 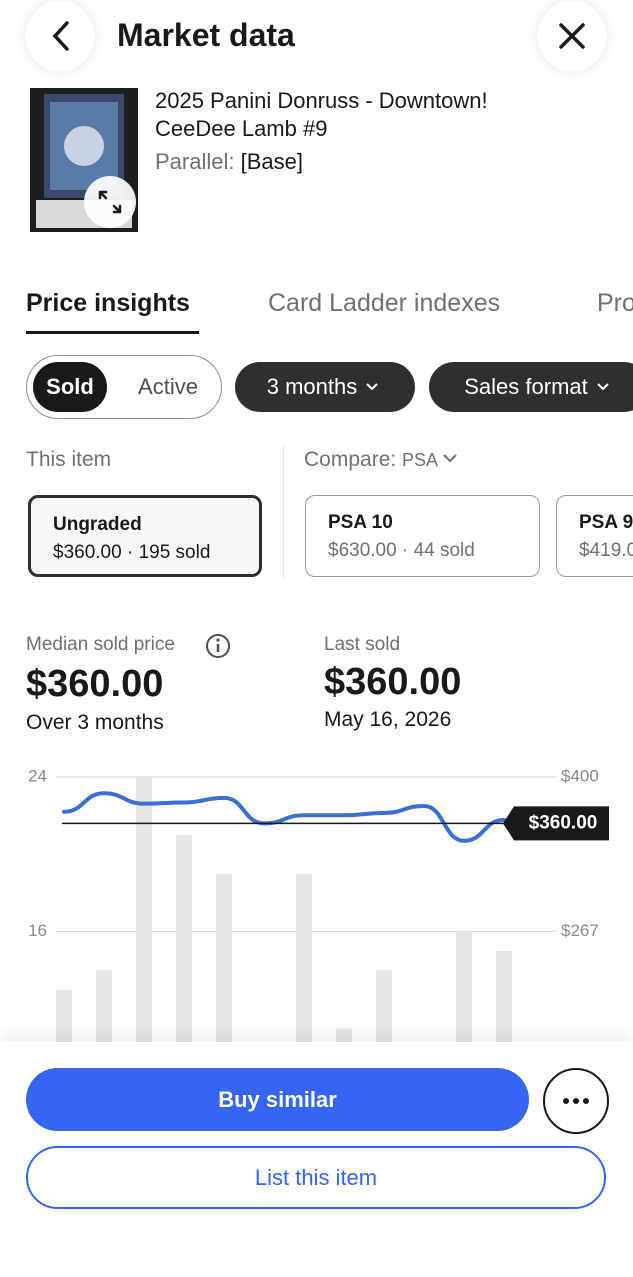 I want to click on tab-active: Price insights, so click(x=108, y=303).